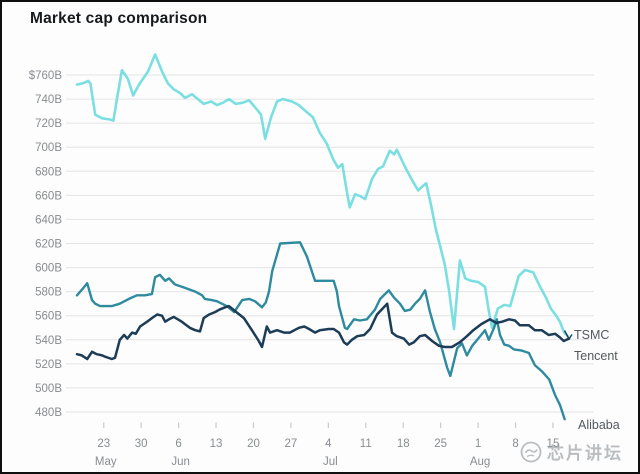 The image size is (640, 474). I want to click on y-axis-label: 620B, so click(48, 245).